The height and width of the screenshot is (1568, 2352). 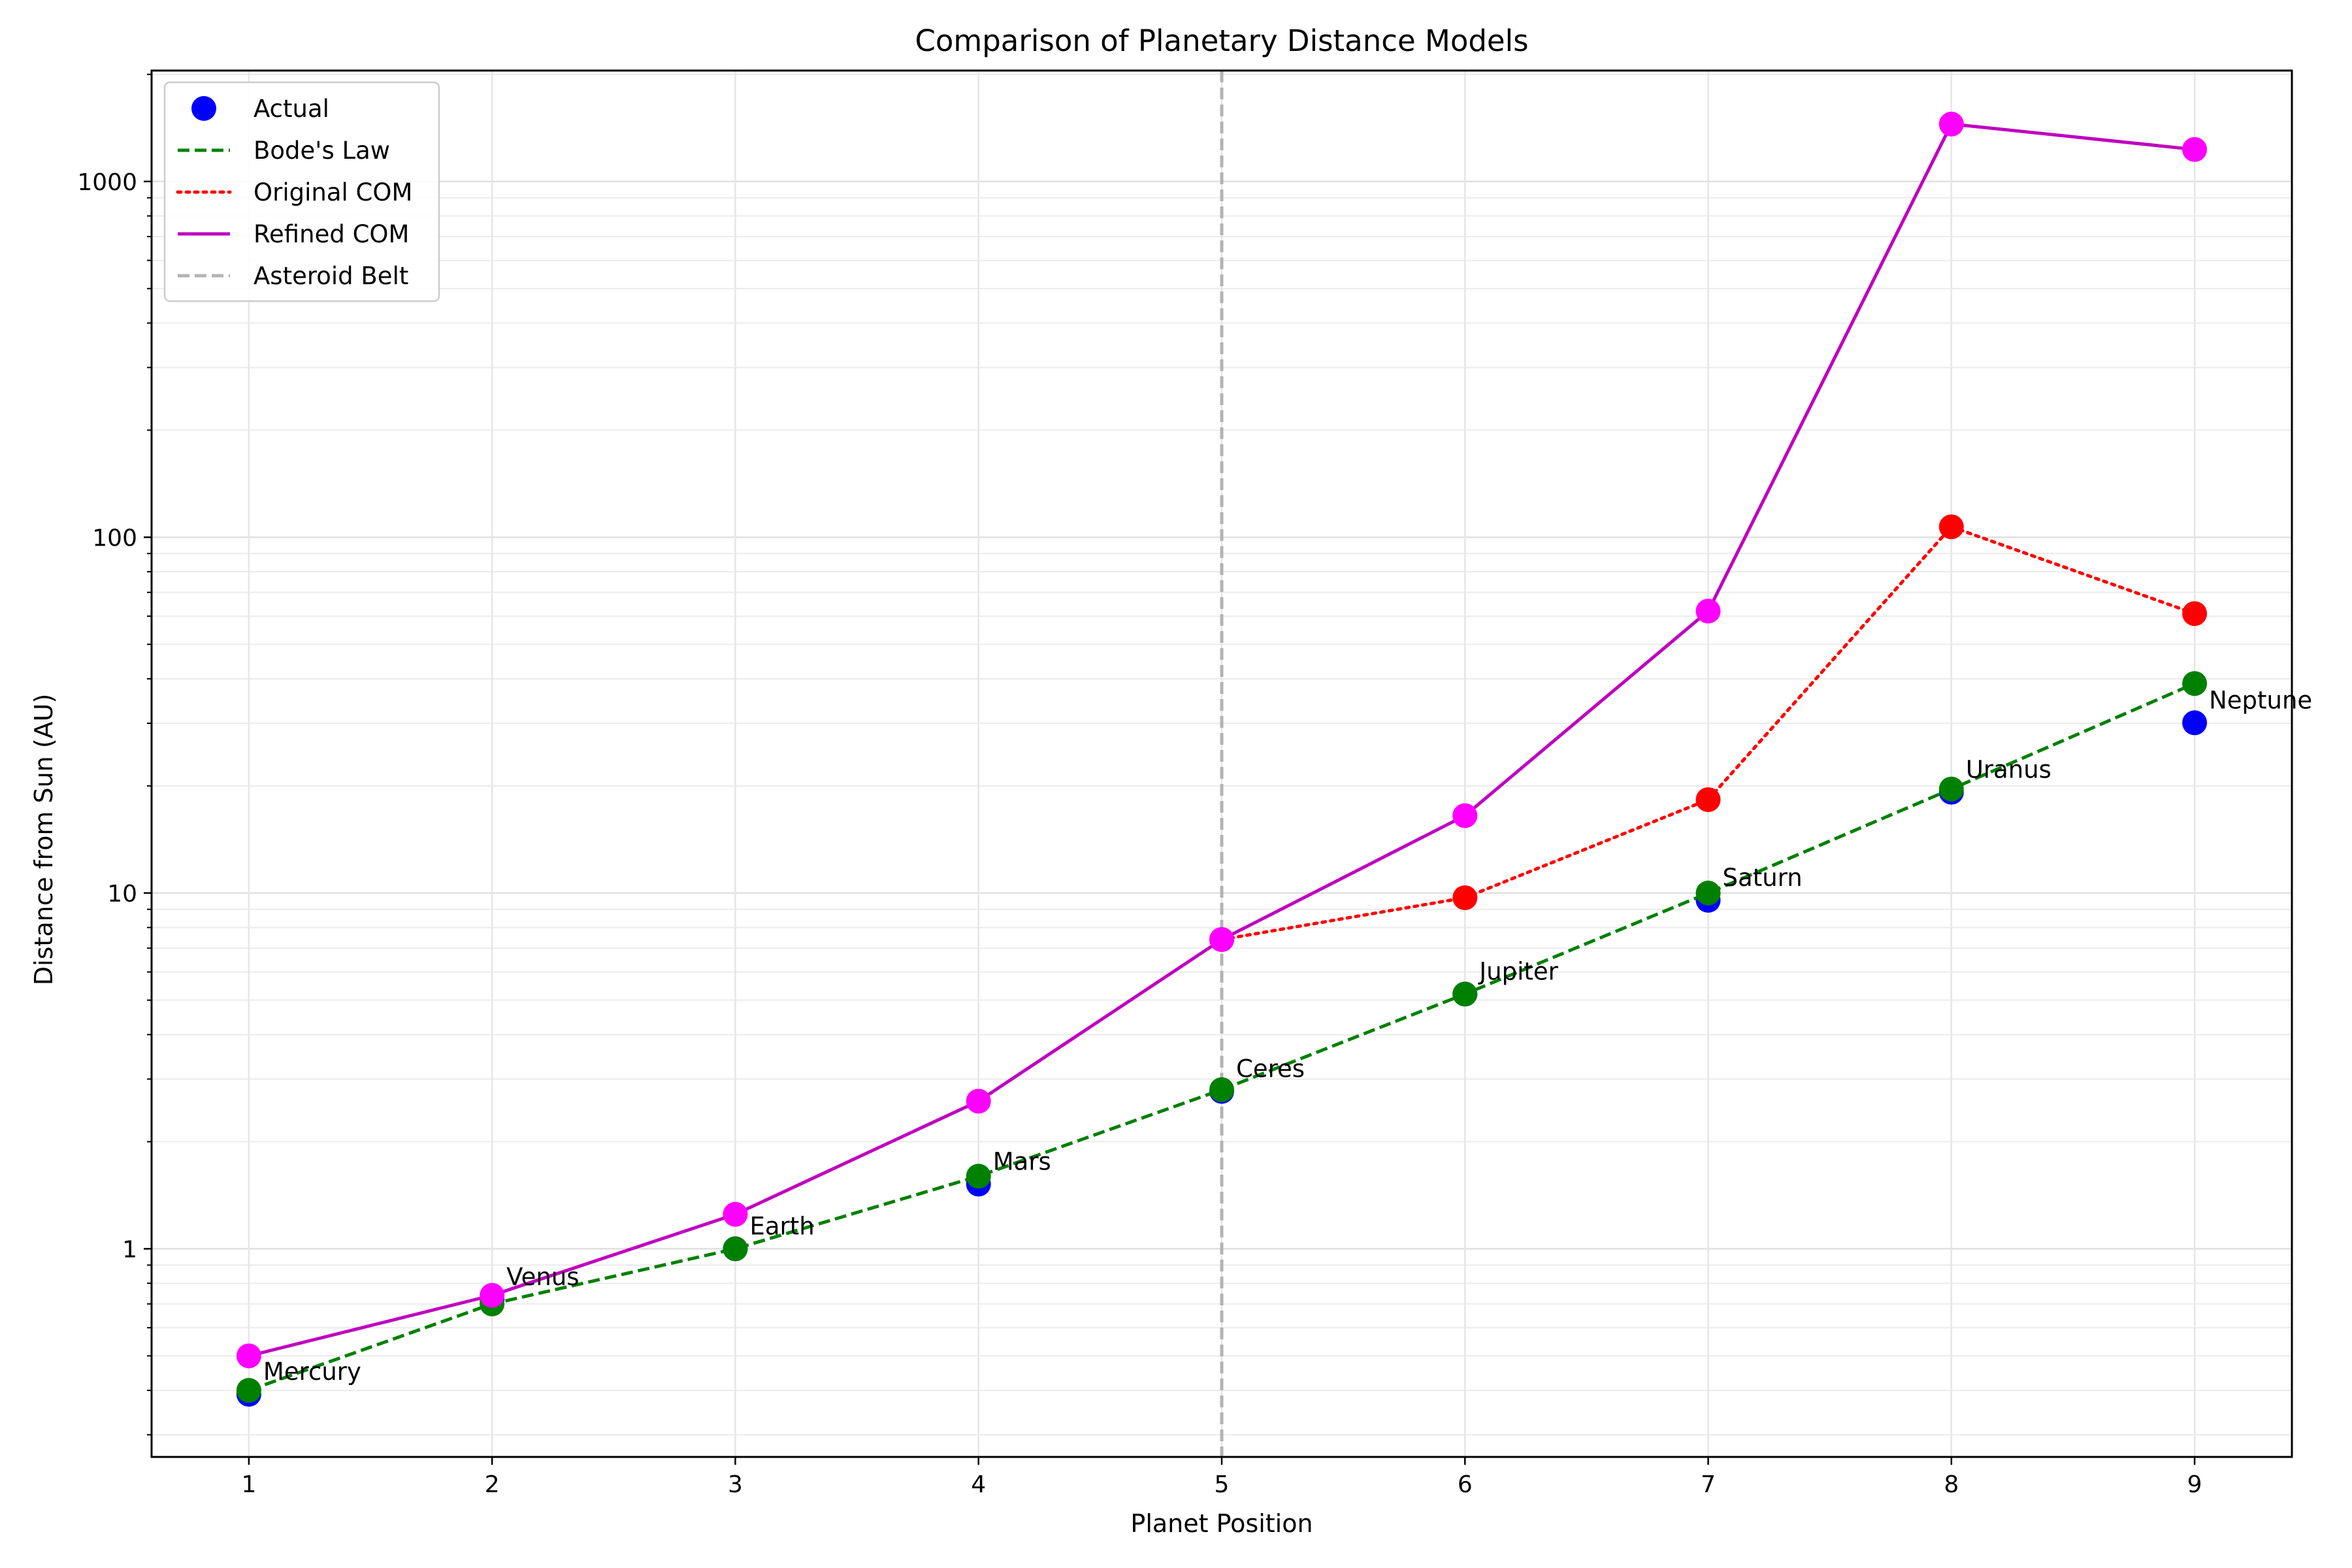 I want to click on y-tick-label: 100, so click(x=114, y=538).